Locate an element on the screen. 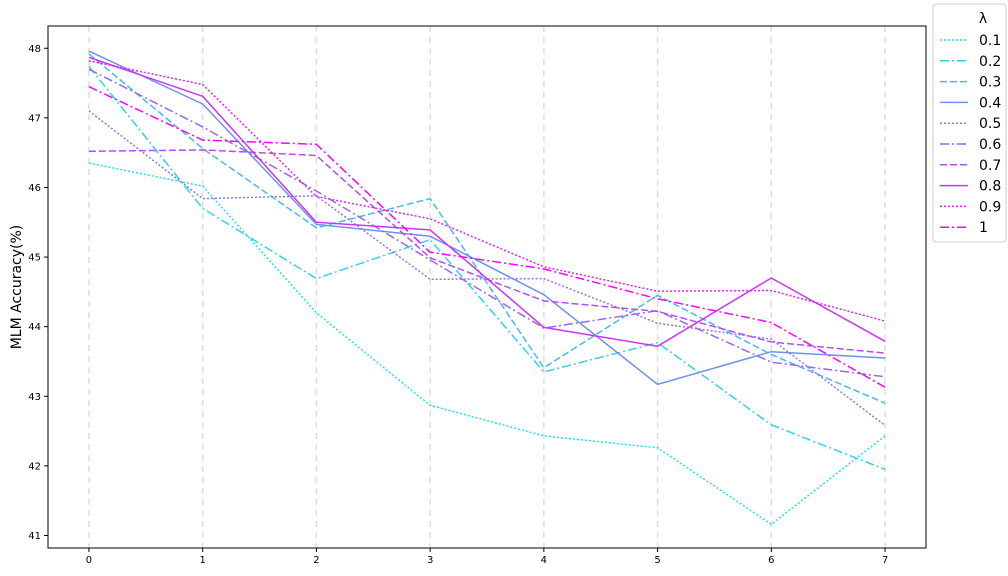  y-tick-label: 47 is located at coordinates (34, 118).